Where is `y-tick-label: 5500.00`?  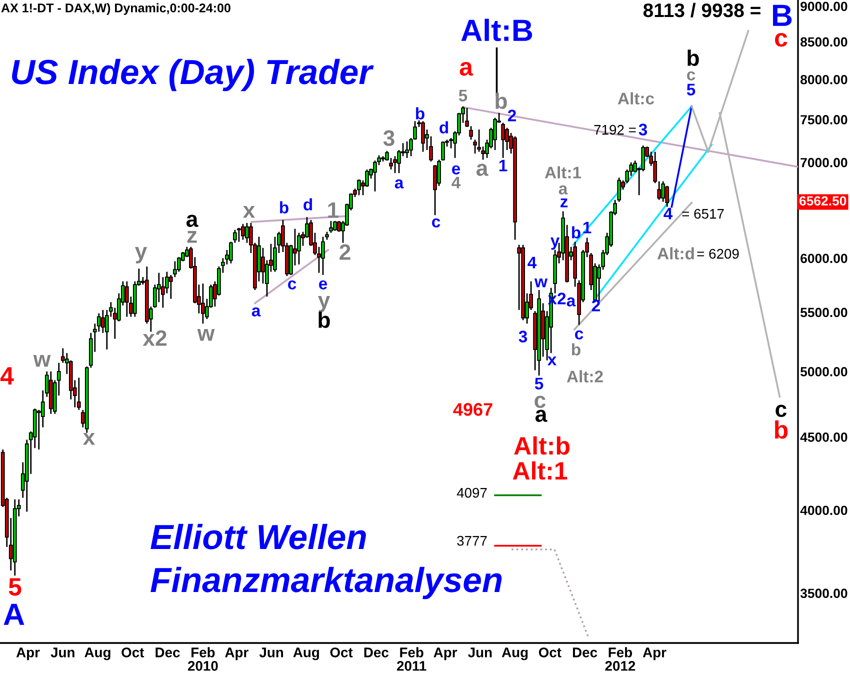 y-tick-label: 5500.00 is located at coordinates (824, 313).